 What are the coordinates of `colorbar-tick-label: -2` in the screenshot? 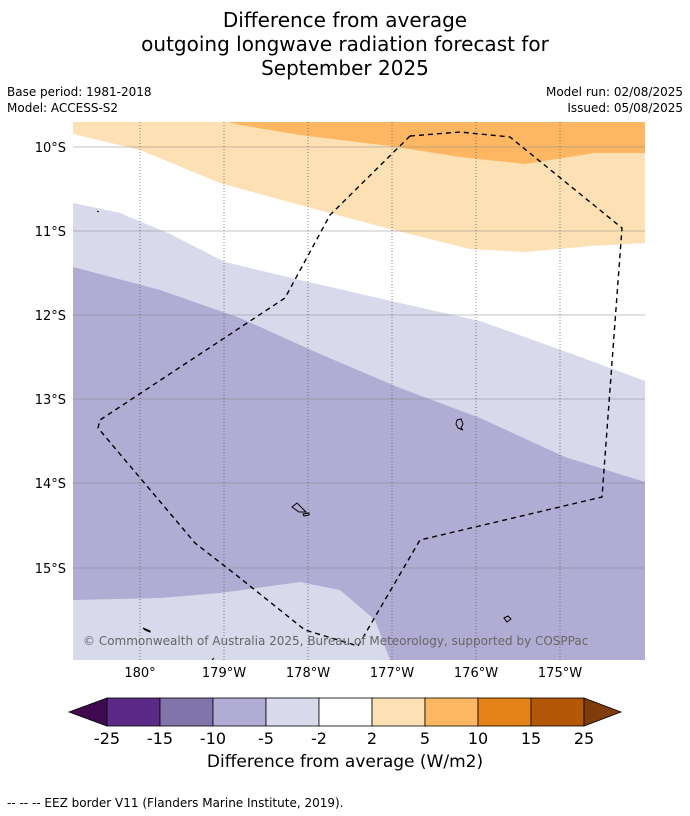 It's located at (319, 738).